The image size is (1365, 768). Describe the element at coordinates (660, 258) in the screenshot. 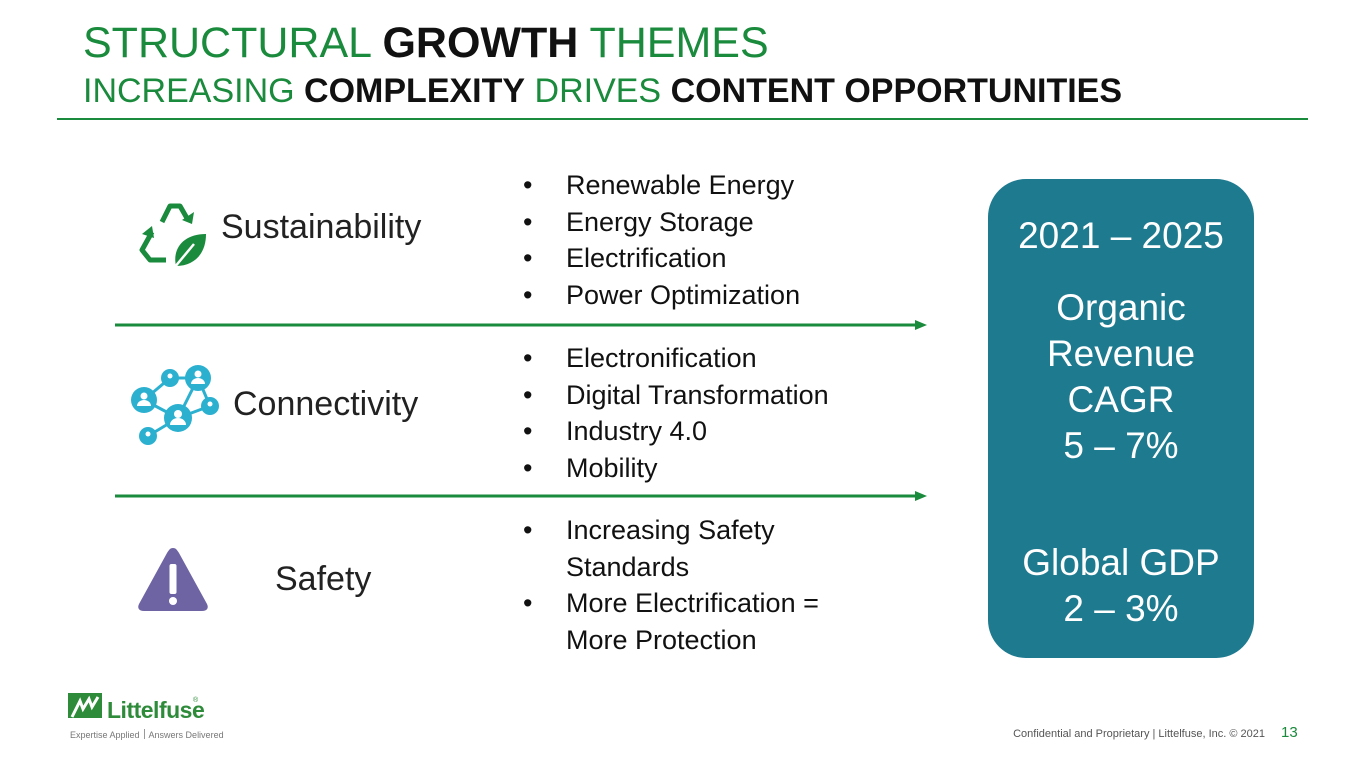

I see `list-item: Electrification` at that location.